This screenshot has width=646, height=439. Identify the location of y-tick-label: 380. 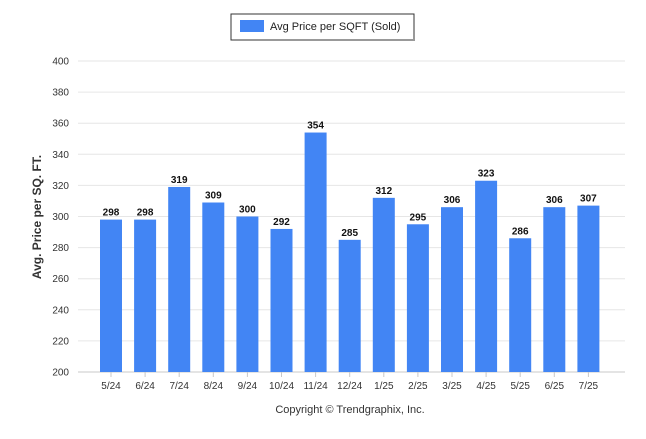
(60, 93).